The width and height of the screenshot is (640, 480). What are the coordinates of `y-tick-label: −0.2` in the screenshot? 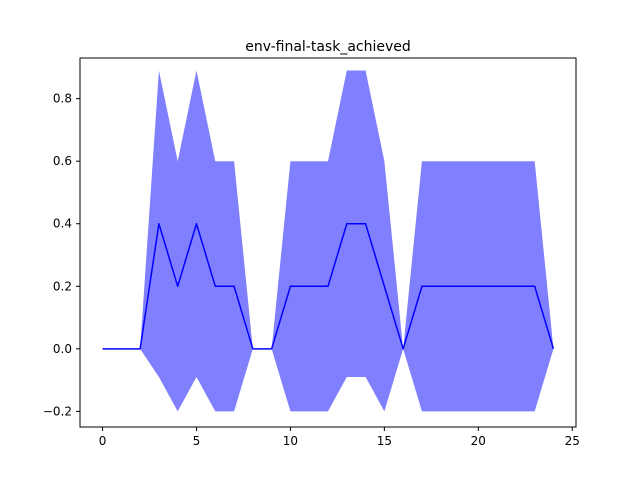 It's located at (57, 411).